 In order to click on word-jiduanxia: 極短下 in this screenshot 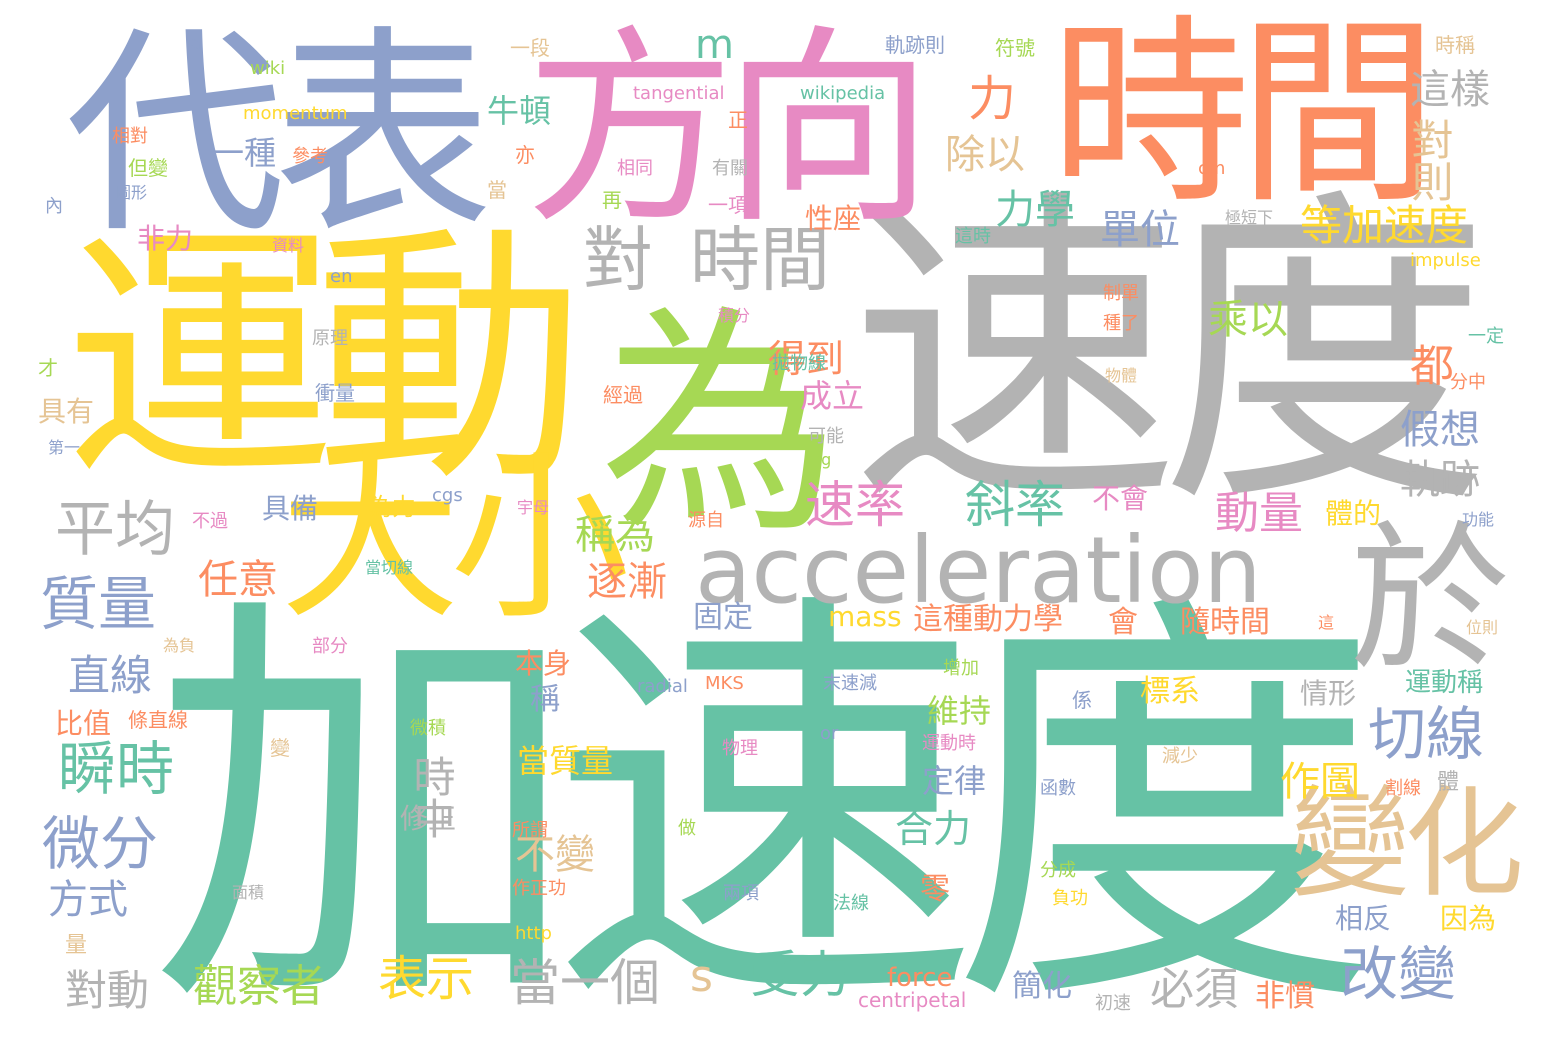, I will do `click(1249, 217)`.